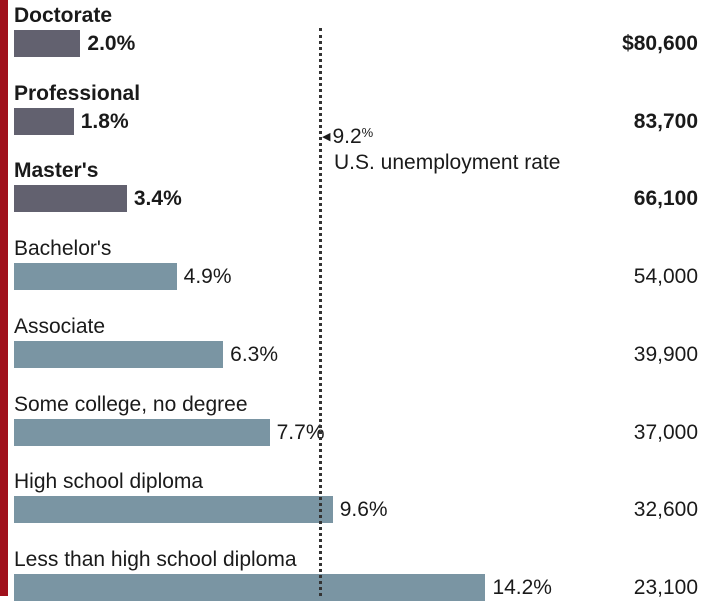  What do you see at coordinates (77, 93) in the screenshot?
I see `category-label: Professional` at bounding box center [77, 93].